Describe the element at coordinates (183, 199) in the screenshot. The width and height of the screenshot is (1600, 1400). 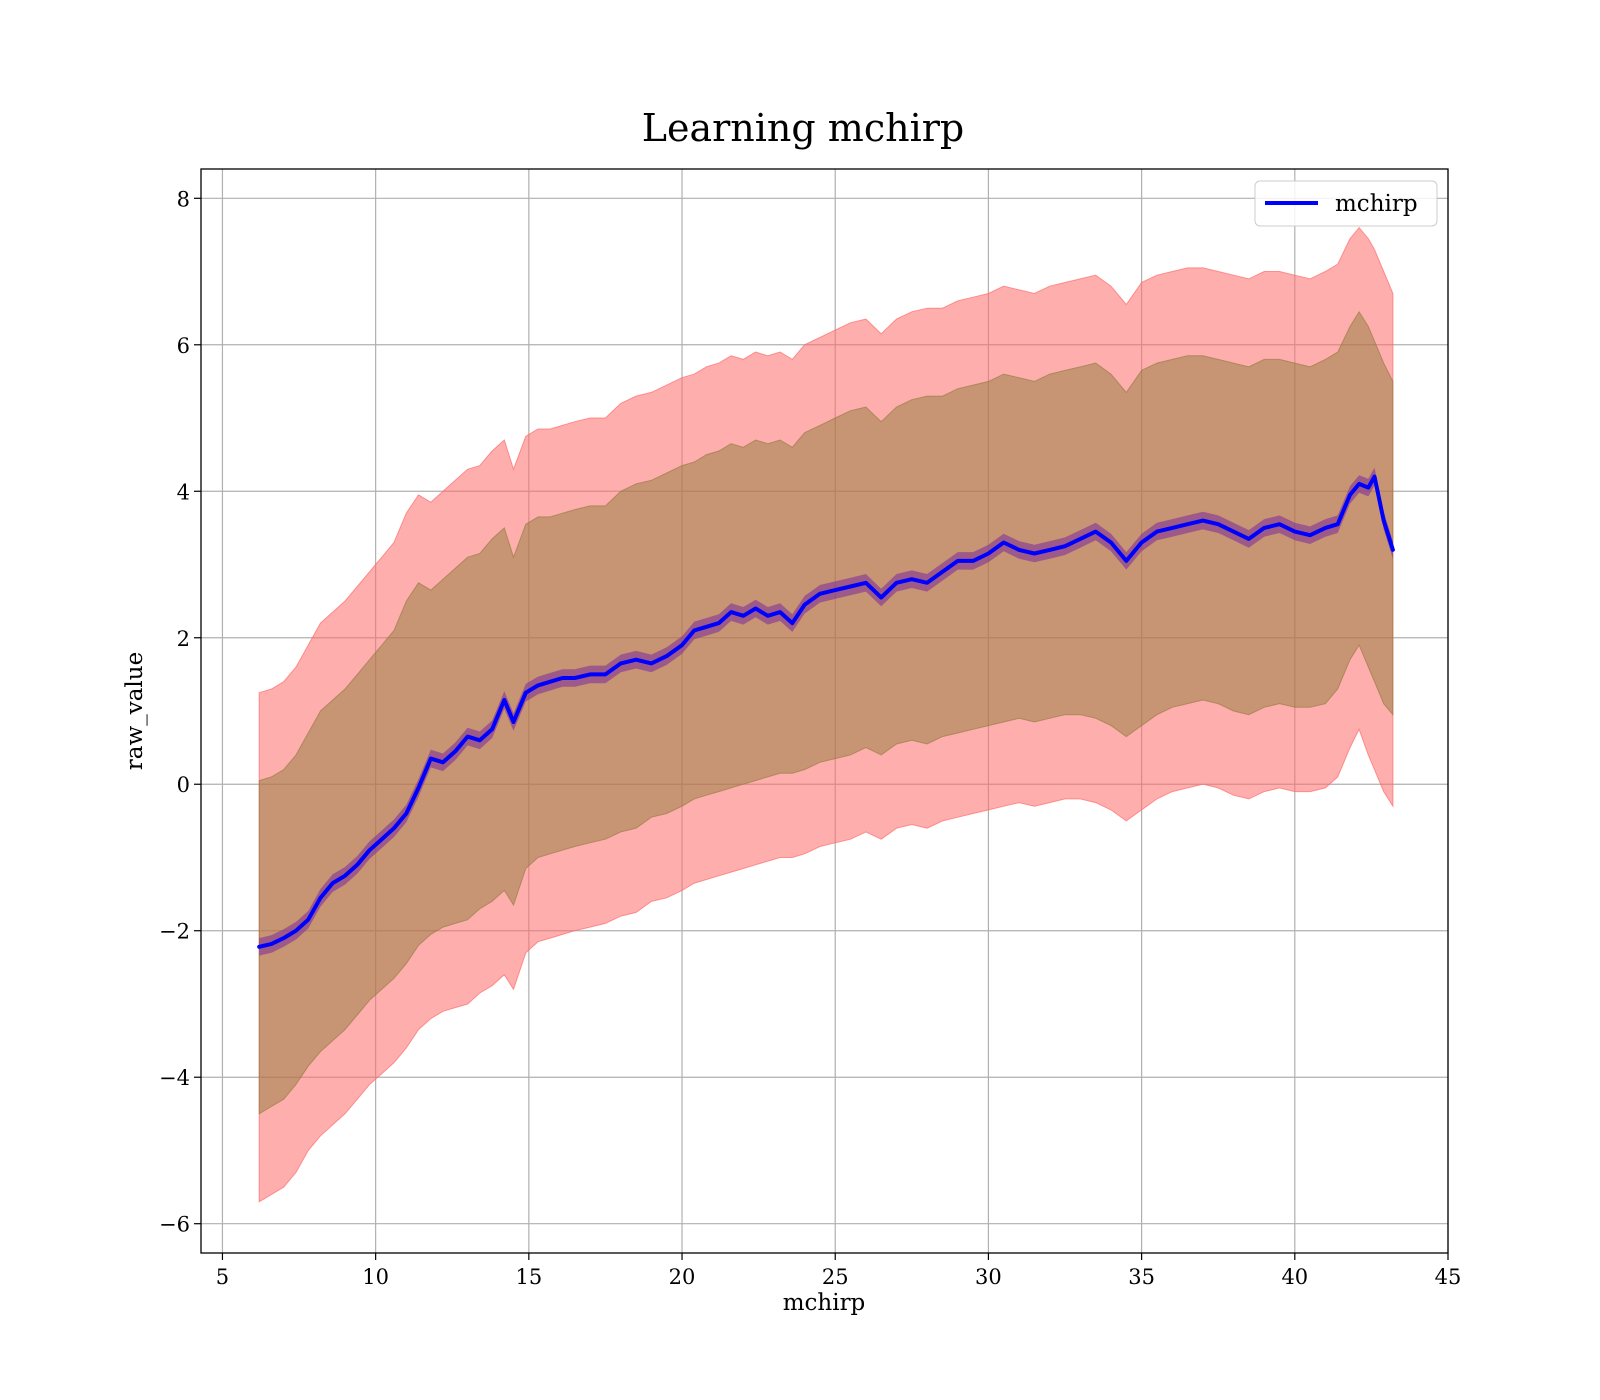
I see `y-tick-label: 8` at that location.